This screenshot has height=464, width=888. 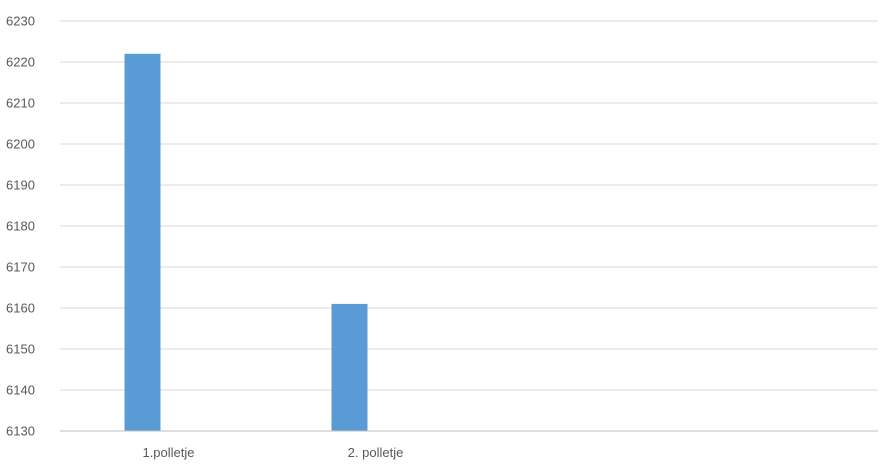 What do you see at coordinates (20, 431) in the screenshot?
I see `y-tick-label: 6130` at bounding box center [20, 431].